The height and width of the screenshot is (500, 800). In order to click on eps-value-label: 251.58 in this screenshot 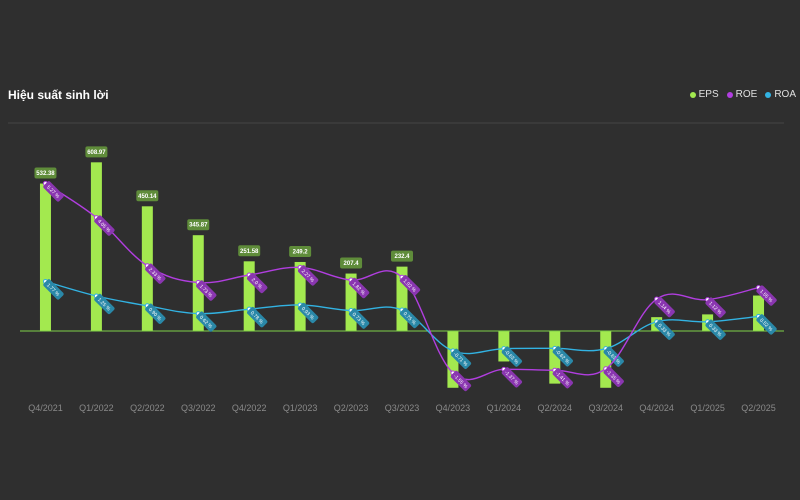, I will do `click(249, 252)`.